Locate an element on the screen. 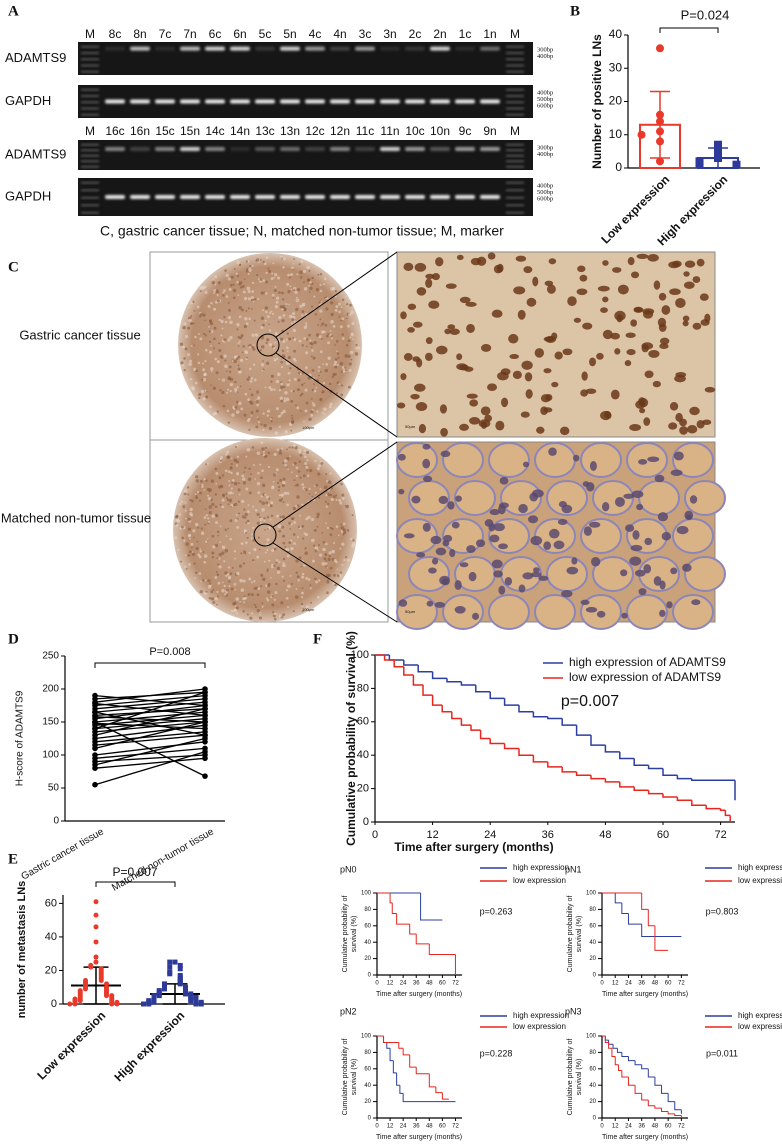 The height and width of the screenshot is (1146, 782). x-tick-label: 48 is located at coordinates (655, 1127).